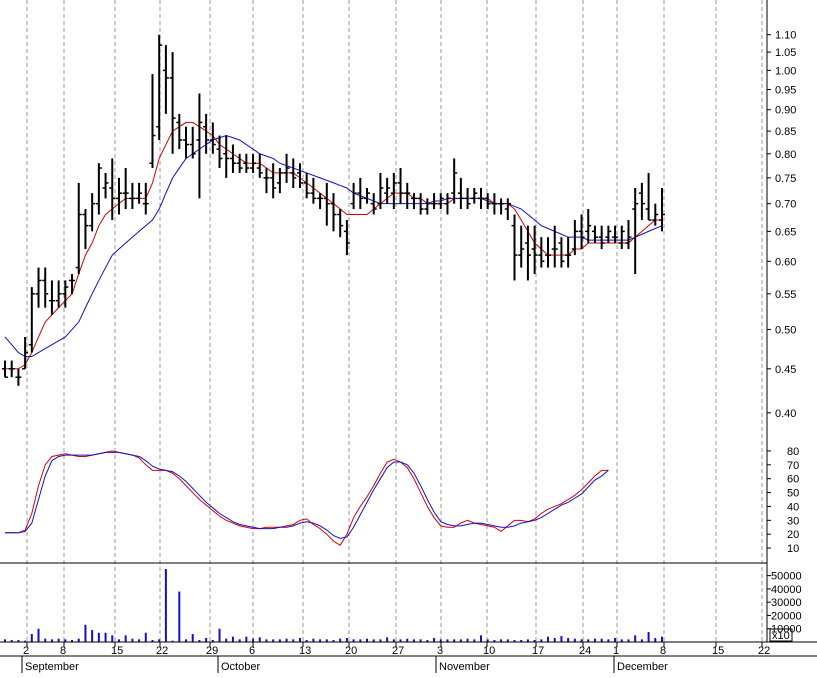 This screenshot has height=678, width=817. What do you see at coordinates (785, 91) in the screenshot?
I see `price-tick-label-3: 0.95` at bounding box center [785, 91].